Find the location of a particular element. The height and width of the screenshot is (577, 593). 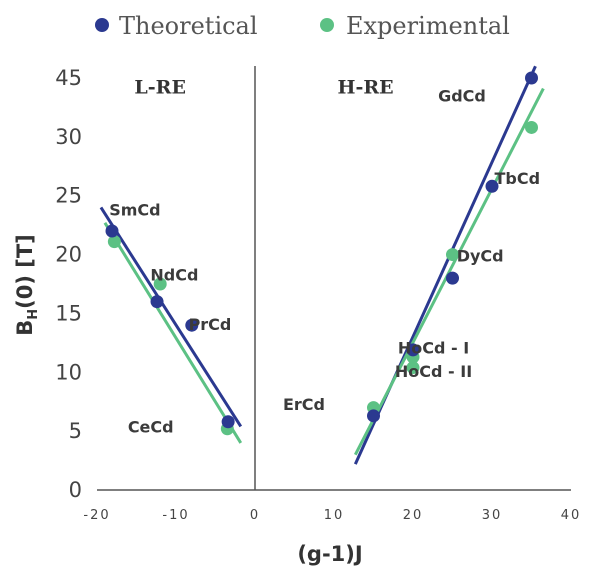

x-tick-label: 0 is located at coordinates (255, 515).